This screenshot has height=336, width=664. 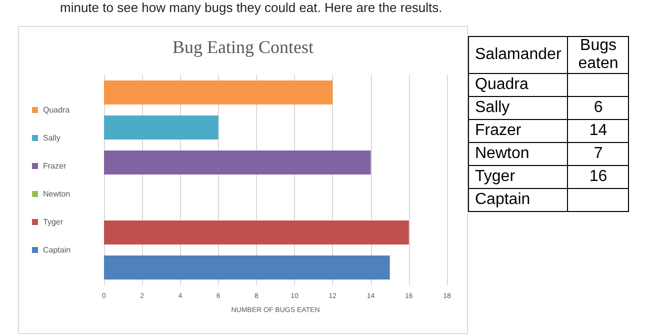 What do you see at coordinates (53, 222) in the screenshot?
I see `legend-label: Tyger` at bounding box center [53, 222].